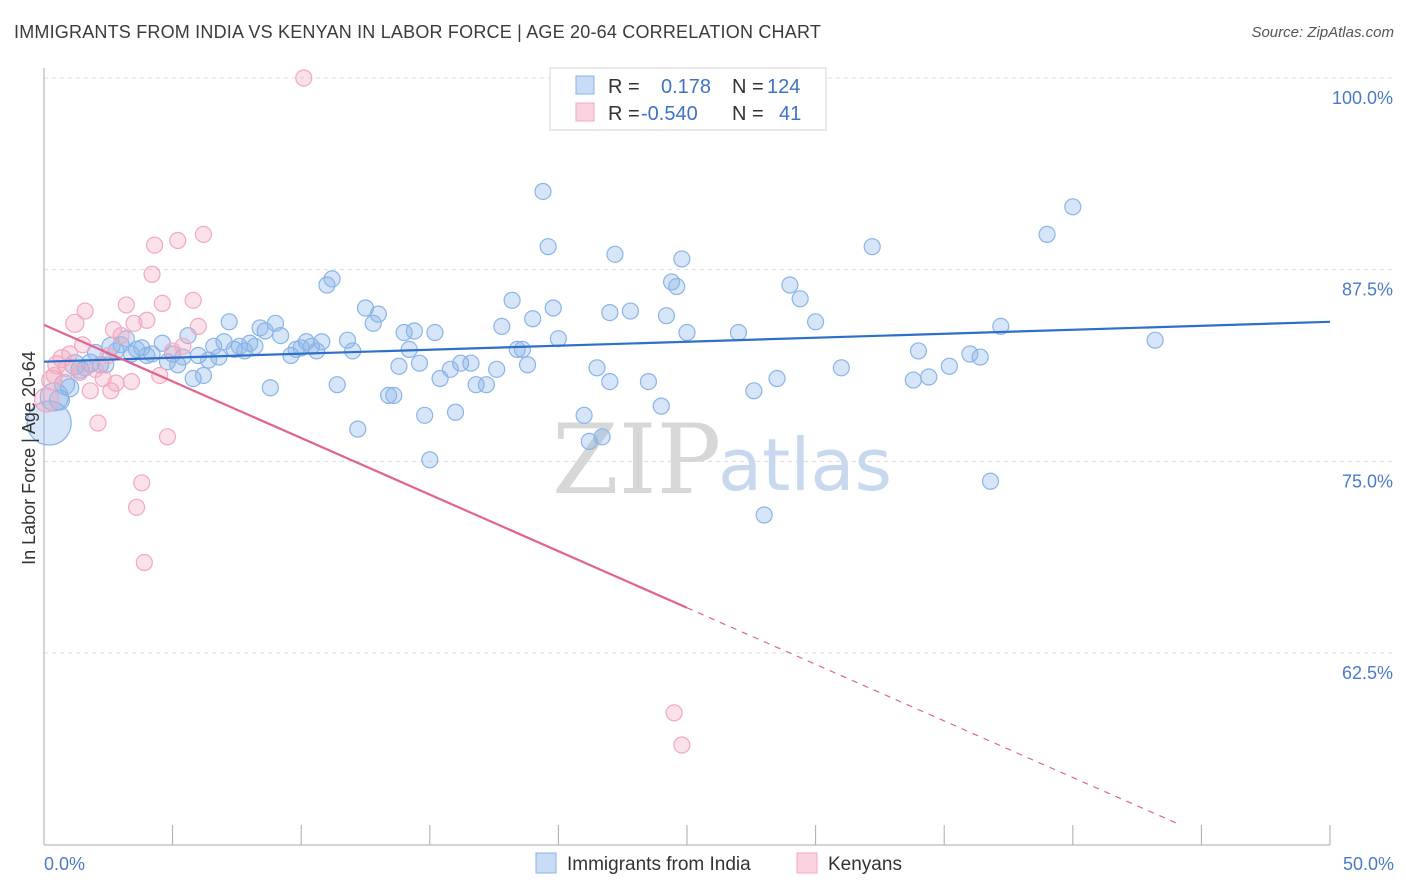 Image resolution: width=1406 pixels, height=892 pixels. Describe the element at coordinates (1368, 864) in the screenshot. I see `x-tick-label-max: 50.0%` at that location.